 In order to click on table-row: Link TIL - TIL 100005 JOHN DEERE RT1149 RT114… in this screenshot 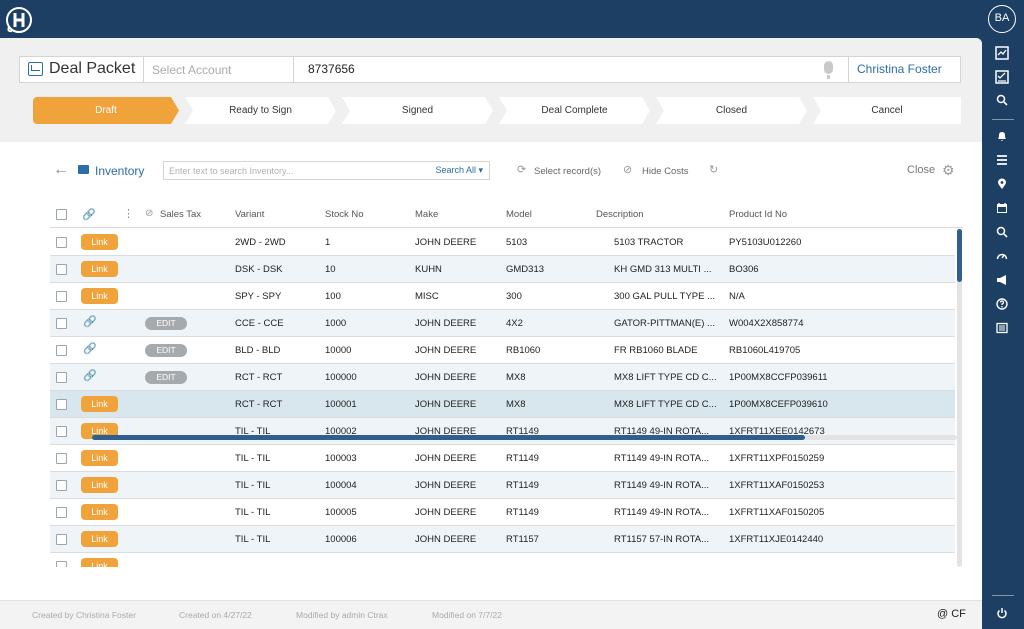, I will do `click(502, 512)`.